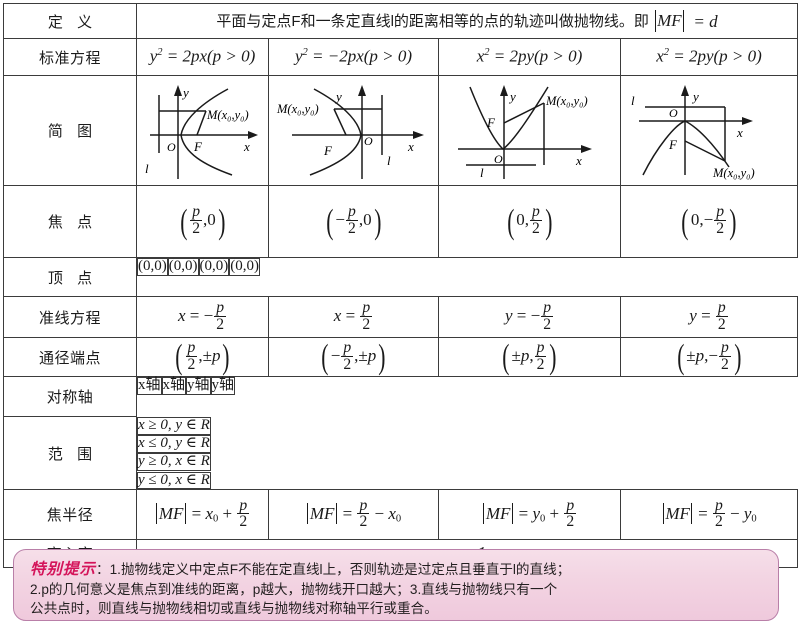 This screenshot has height=634, width=800. What do you see at coordinates (709, 221) in the screenshot?
I see `focus-col4: (0,− p 2)` at bounding box center [709, 221].